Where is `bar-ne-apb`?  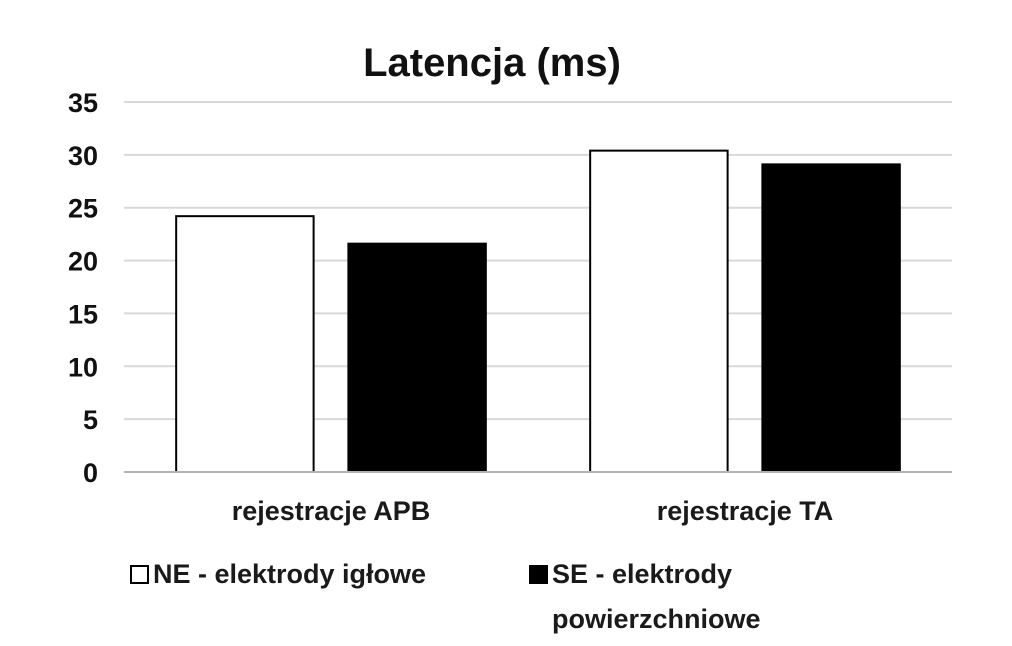 bar-ne-apb is located at coordinates (245, 344).